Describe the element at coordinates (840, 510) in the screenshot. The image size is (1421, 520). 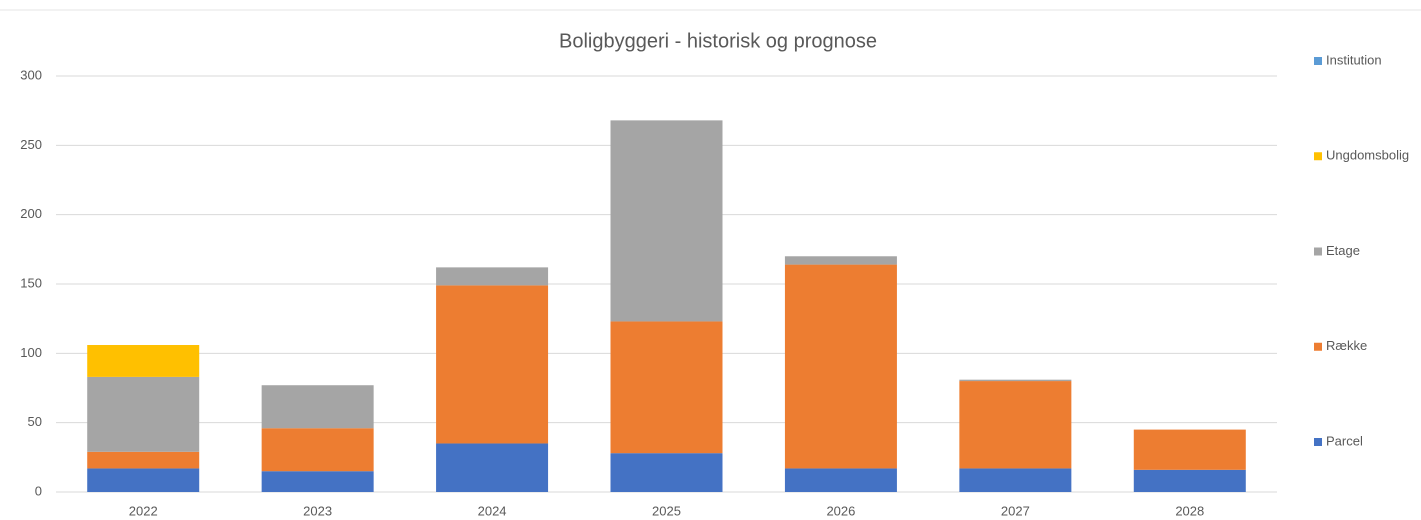
I see `x-tick-label: 2026` at that location.